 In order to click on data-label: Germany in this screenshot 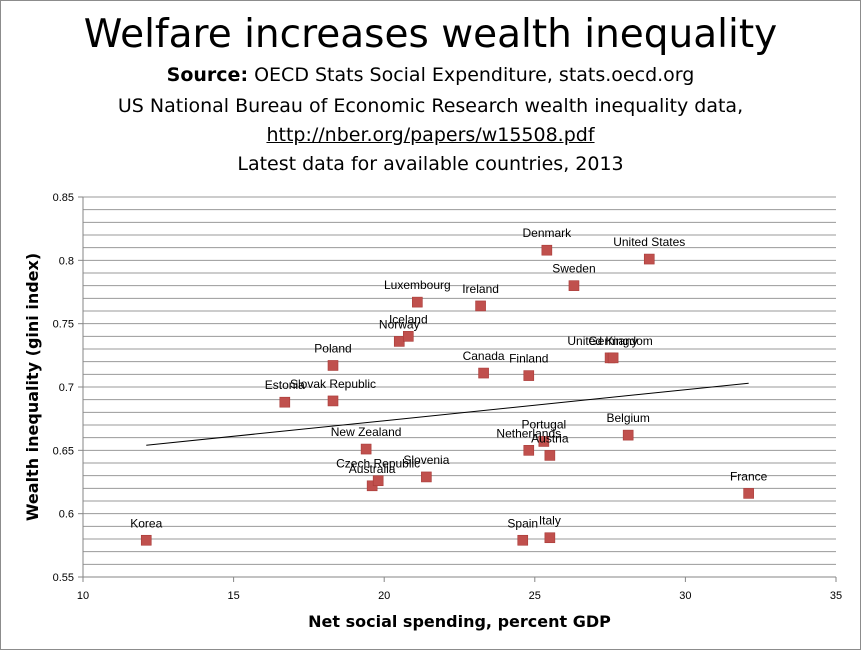, I will do `click(612, 341)`.